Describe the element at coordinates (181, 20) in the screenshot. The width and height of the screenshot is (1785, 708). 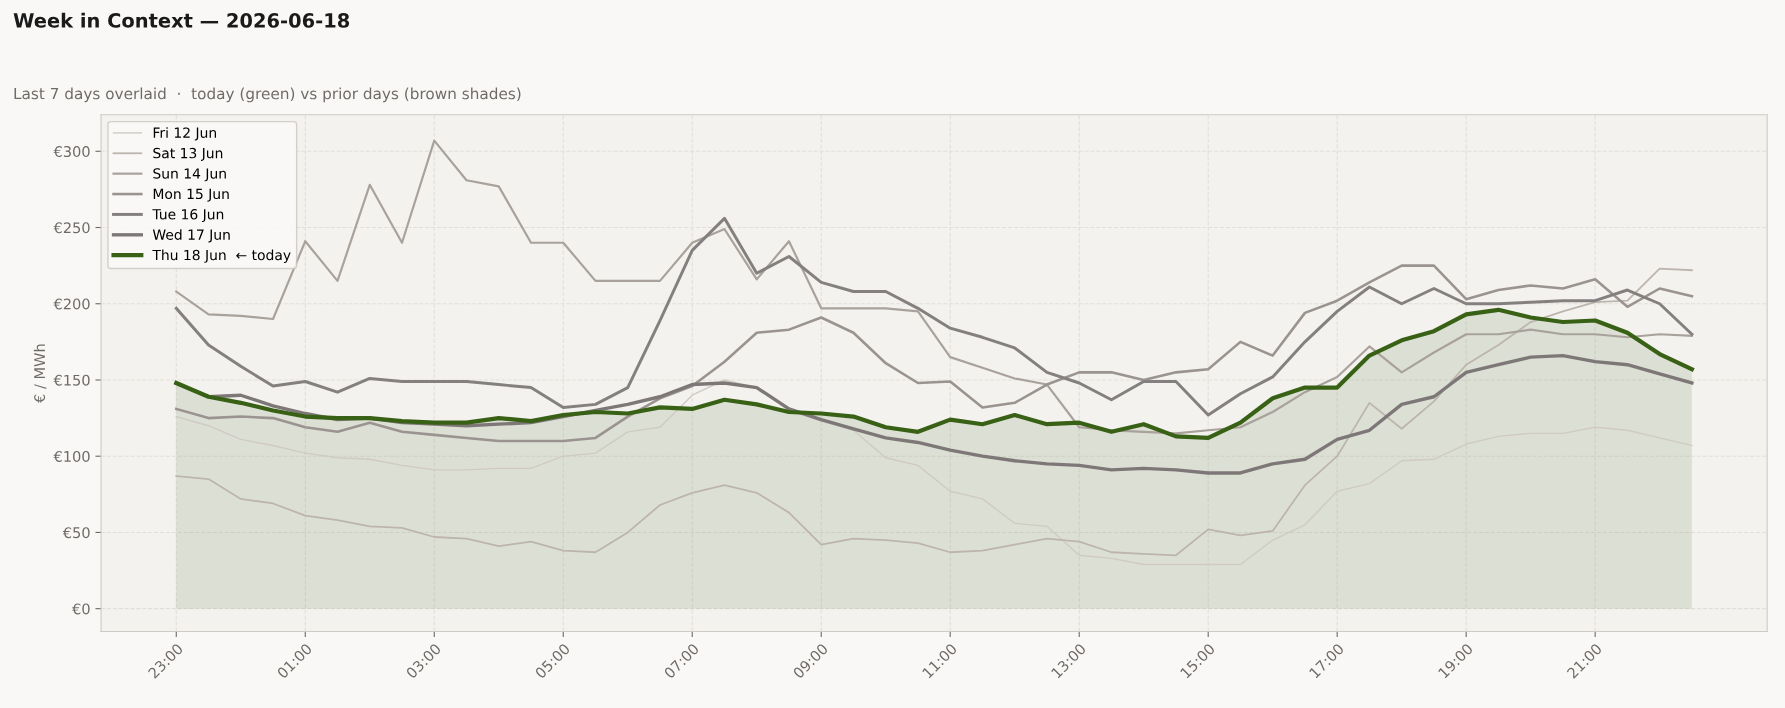
I see `chart-title: Week in Context — 2026-06-18` at that location.